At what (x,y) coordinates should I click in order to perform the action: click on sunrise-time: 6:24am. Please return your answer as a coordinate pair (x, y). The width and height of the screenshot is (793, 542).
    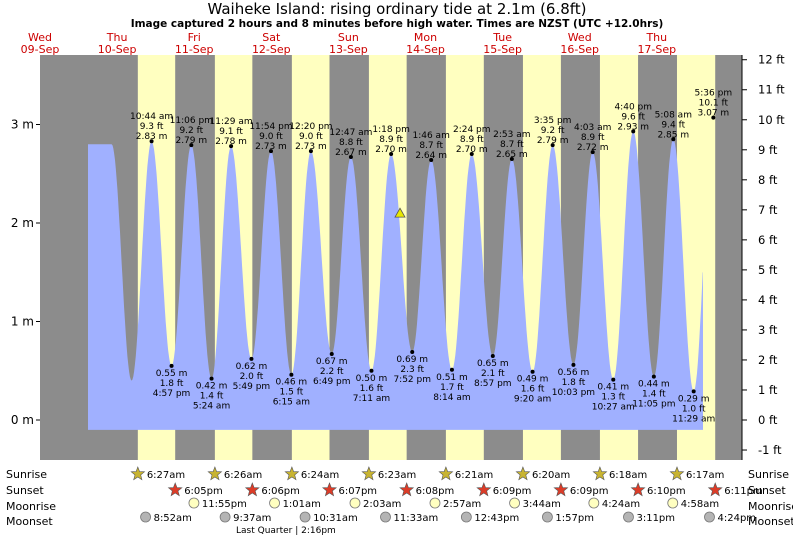
    Looking at the image, I should click on (320, 475).